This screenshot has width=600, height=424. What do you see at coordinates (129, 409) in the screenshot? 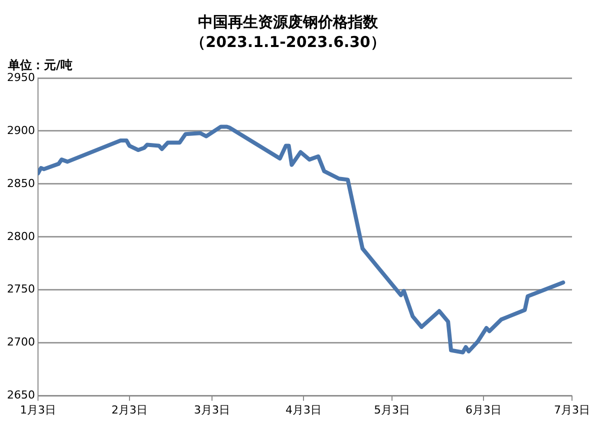
I see `x-tick-label: 2月3日` at bounding box center [129, 409].